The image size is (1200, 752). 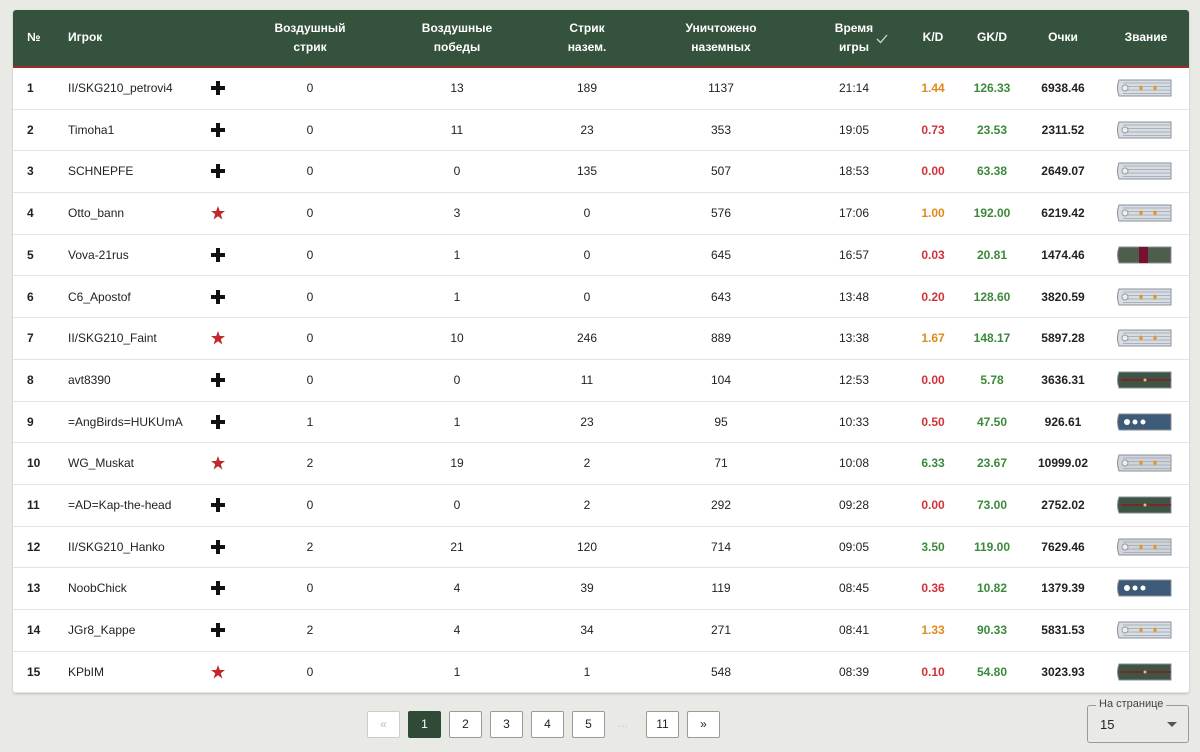 I want to click on player-name: Timoha1, so click(x=91, y=129).